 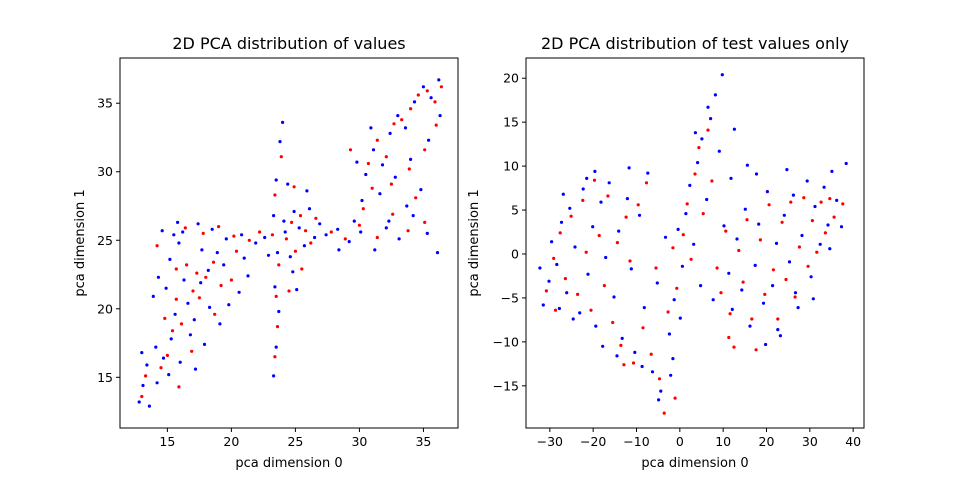 What do you see at coordinates (723, 441) in the screenshot?
I see `right-x-tick-label: 10` at bounding box center [723, 441].